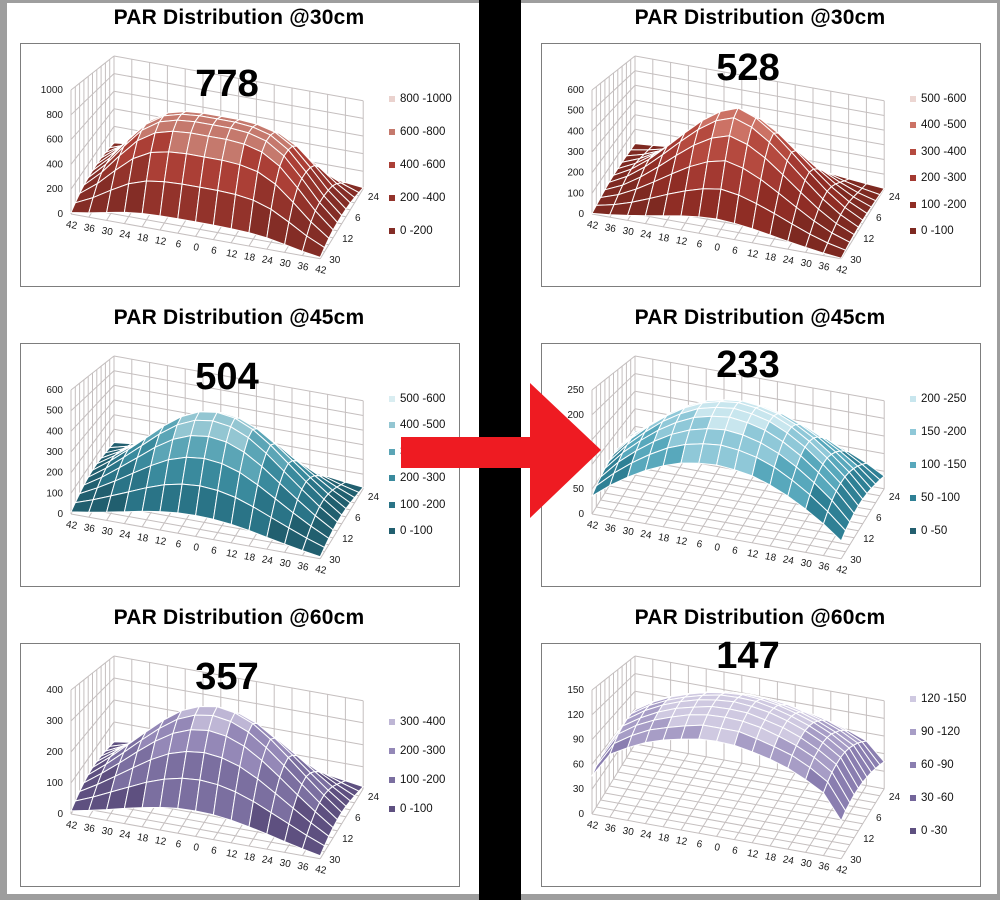  What do you see at coordinates (54, 493) in the screenshot?
I see `z-axis-tick-label: 100` at bounding box center [54, 493].